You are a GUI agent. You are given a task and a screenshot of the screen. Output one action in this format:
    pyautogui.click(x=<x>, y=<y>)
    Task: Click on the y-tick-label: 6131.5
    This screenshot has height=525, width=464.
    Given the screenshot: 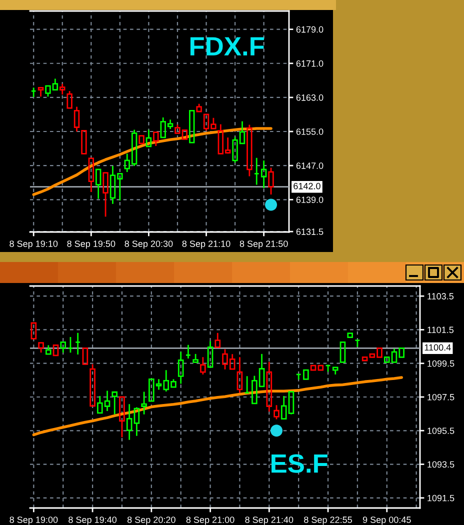 What is the action you would take?
    pyautogui.click(x=310, y=231)
    